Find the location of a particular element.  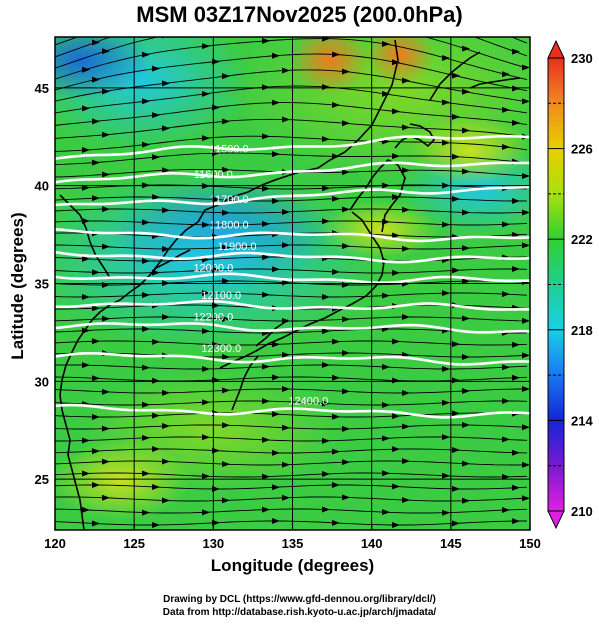

y-tick-label: 30 is located at coordinates (42, 381).